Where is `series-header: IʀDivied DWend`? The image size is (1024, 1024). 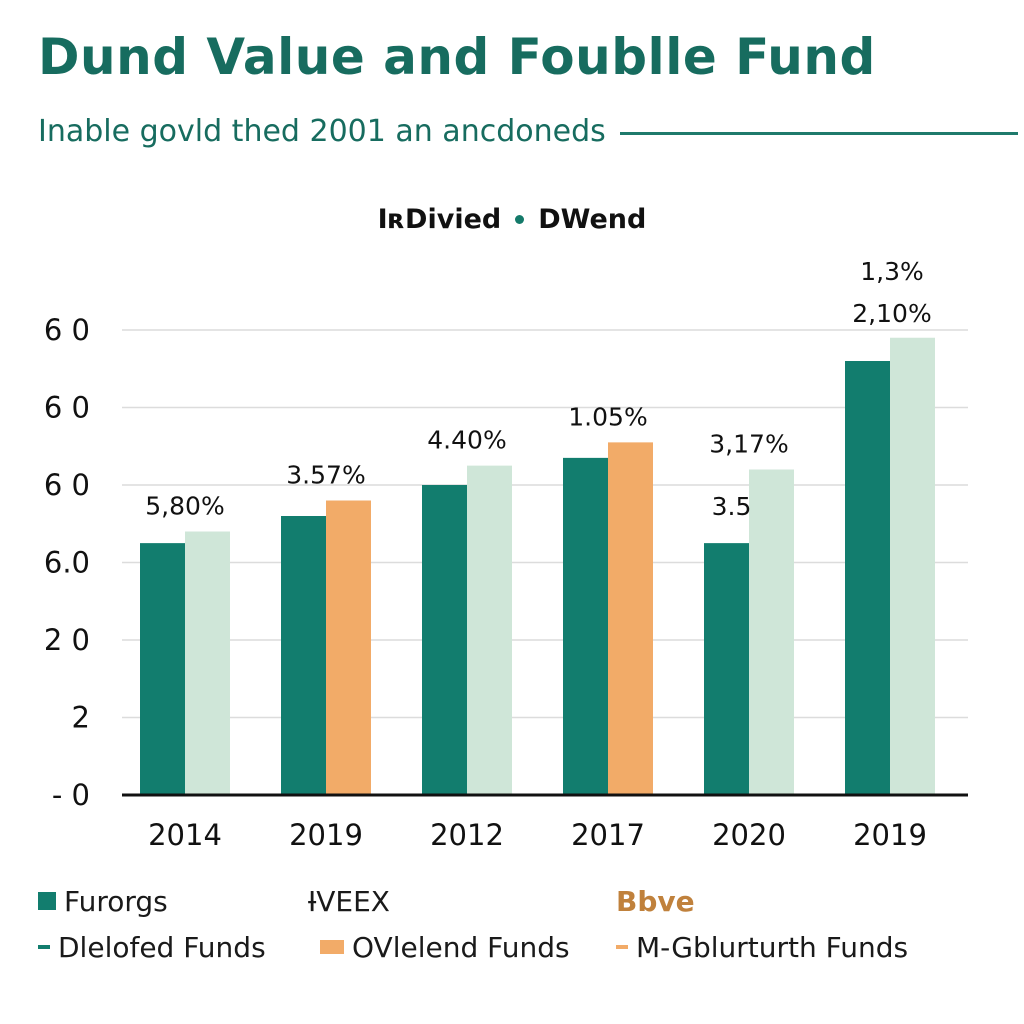
series-header: IʀDivied DWend is located at coordinates (512, 219).